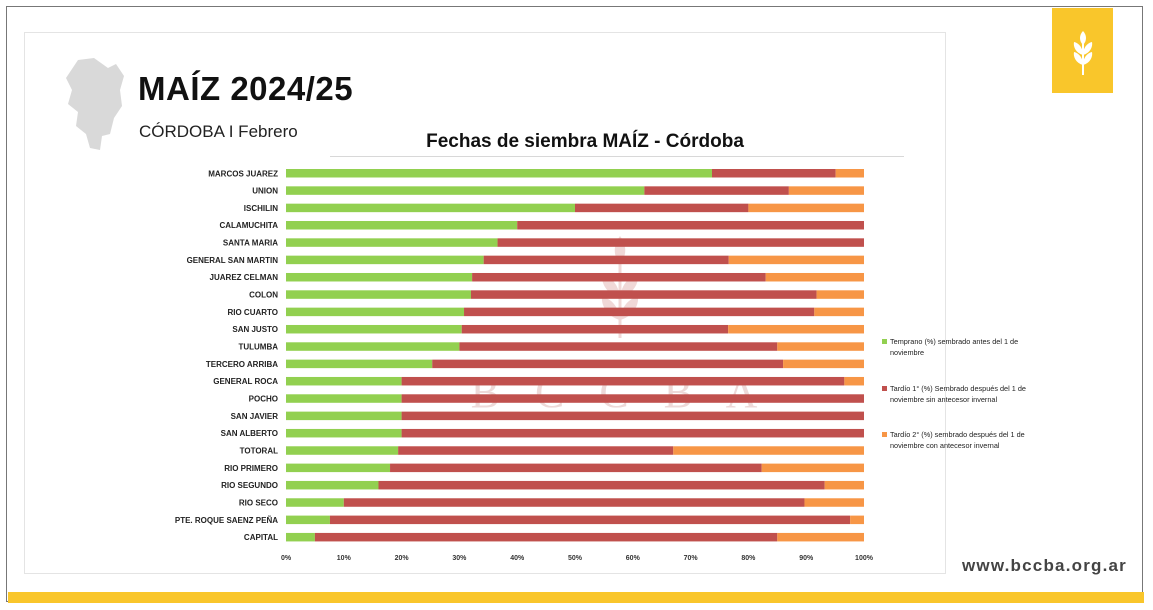 This screenshot has height=610, width=1153. I want to click on website-link: www.bccba.org.ar, so click(1044, 565).